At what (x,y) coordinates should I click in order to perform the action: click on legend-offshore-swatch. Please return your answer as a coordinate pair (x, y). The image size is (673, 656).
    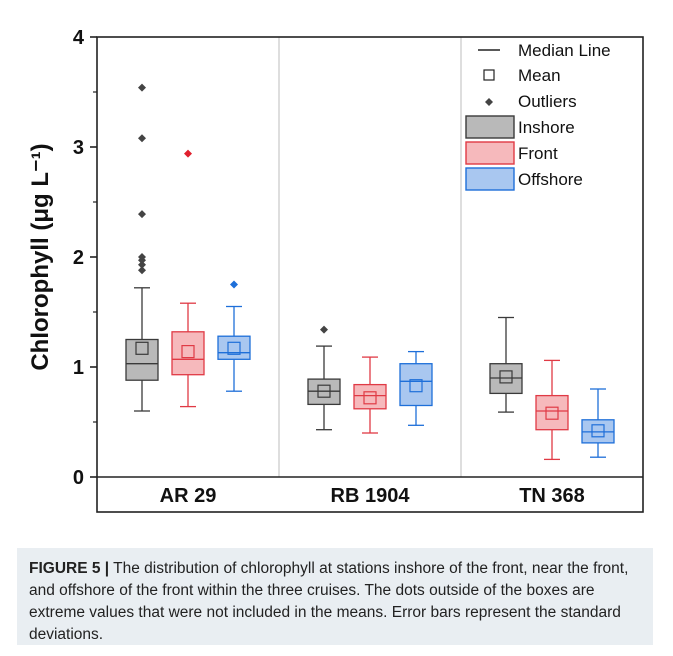
    Looking at the image, I should click on (490, 179).